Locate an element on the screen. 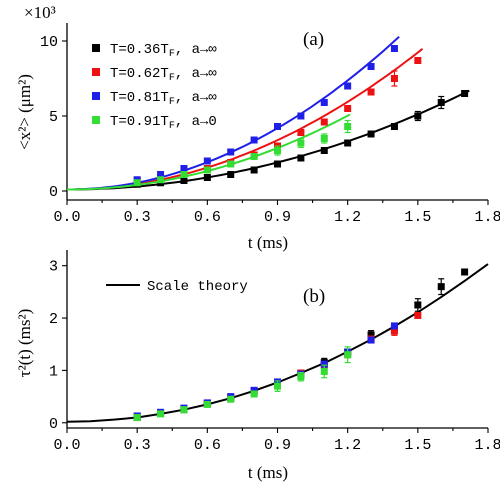 The image size is (500, 491). panel-a-x-tick-label: 0.0 is located at coordinates (66, 217).